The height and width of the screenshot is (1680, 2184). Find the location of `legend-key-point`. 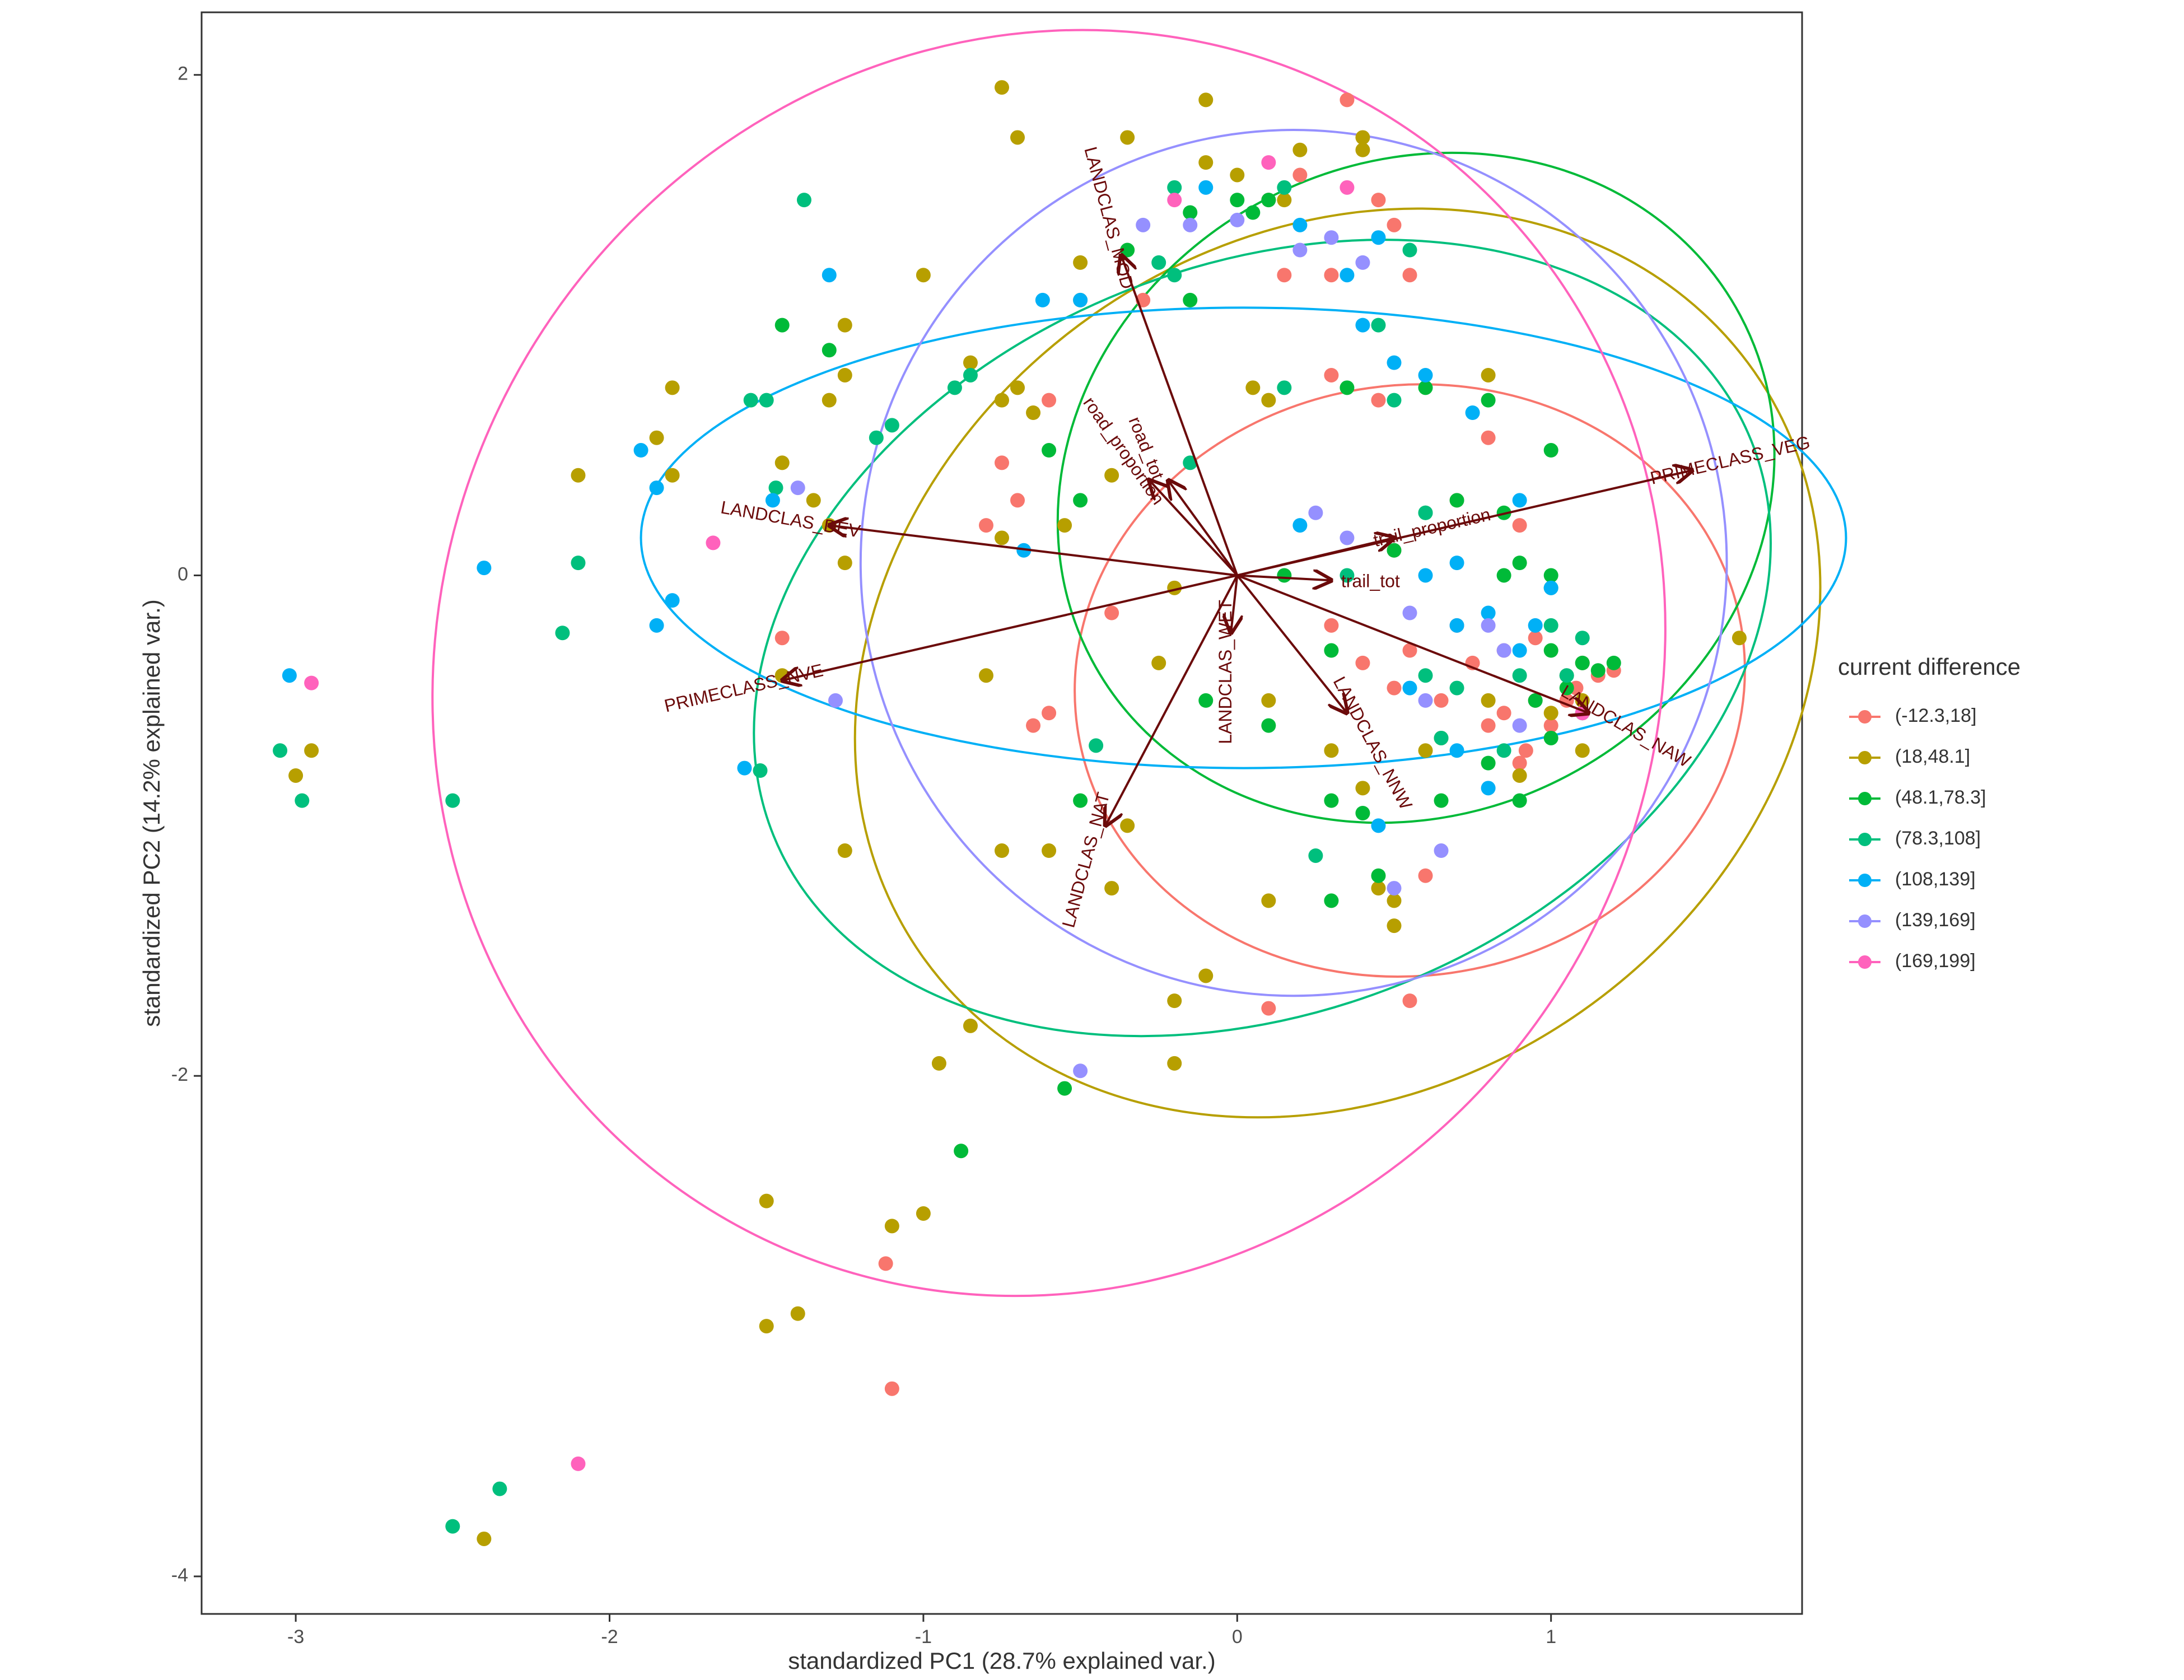

legend-key-point is located at coordinates (1865, 717).